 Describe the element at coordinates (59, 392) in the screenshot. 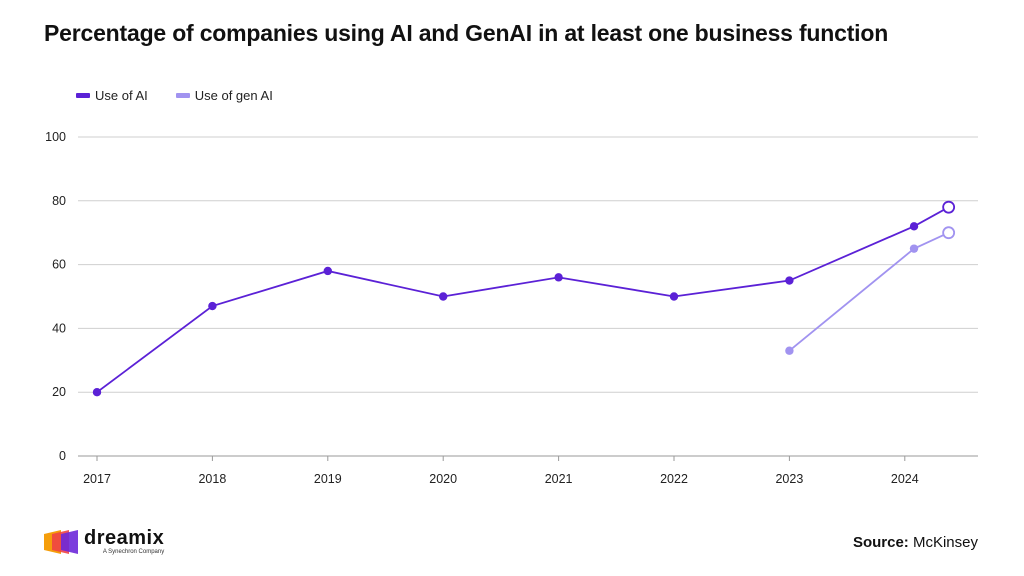

I see `y-tick-label: 20` at that location.